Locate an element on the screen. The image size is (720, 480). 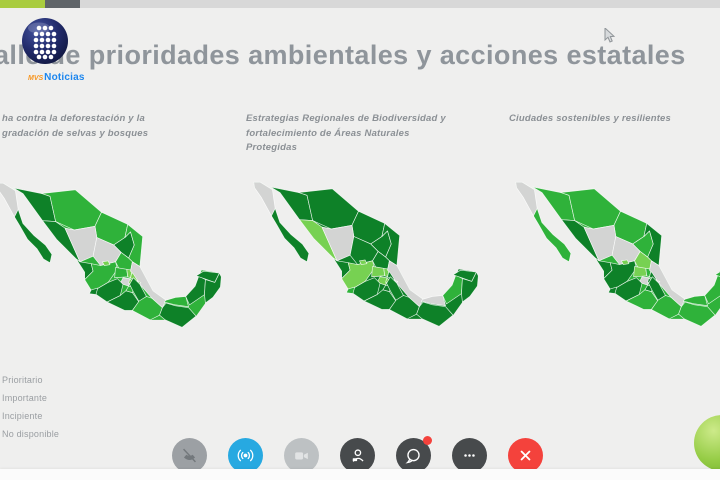
end-call-button is located at coordinates (525, 455).